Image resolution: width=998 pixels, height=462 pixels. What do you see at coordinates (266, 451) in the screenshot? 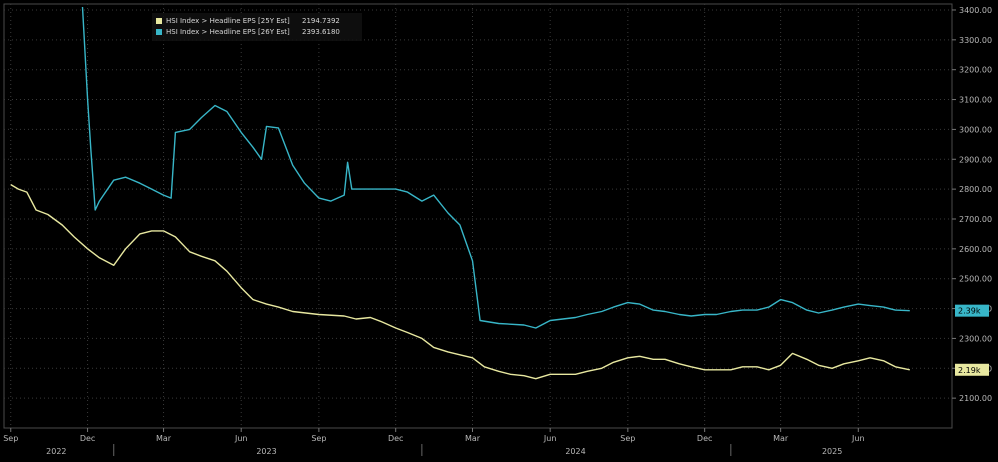
I see `x-year-label: 2023` at bounding box center [266, 451].